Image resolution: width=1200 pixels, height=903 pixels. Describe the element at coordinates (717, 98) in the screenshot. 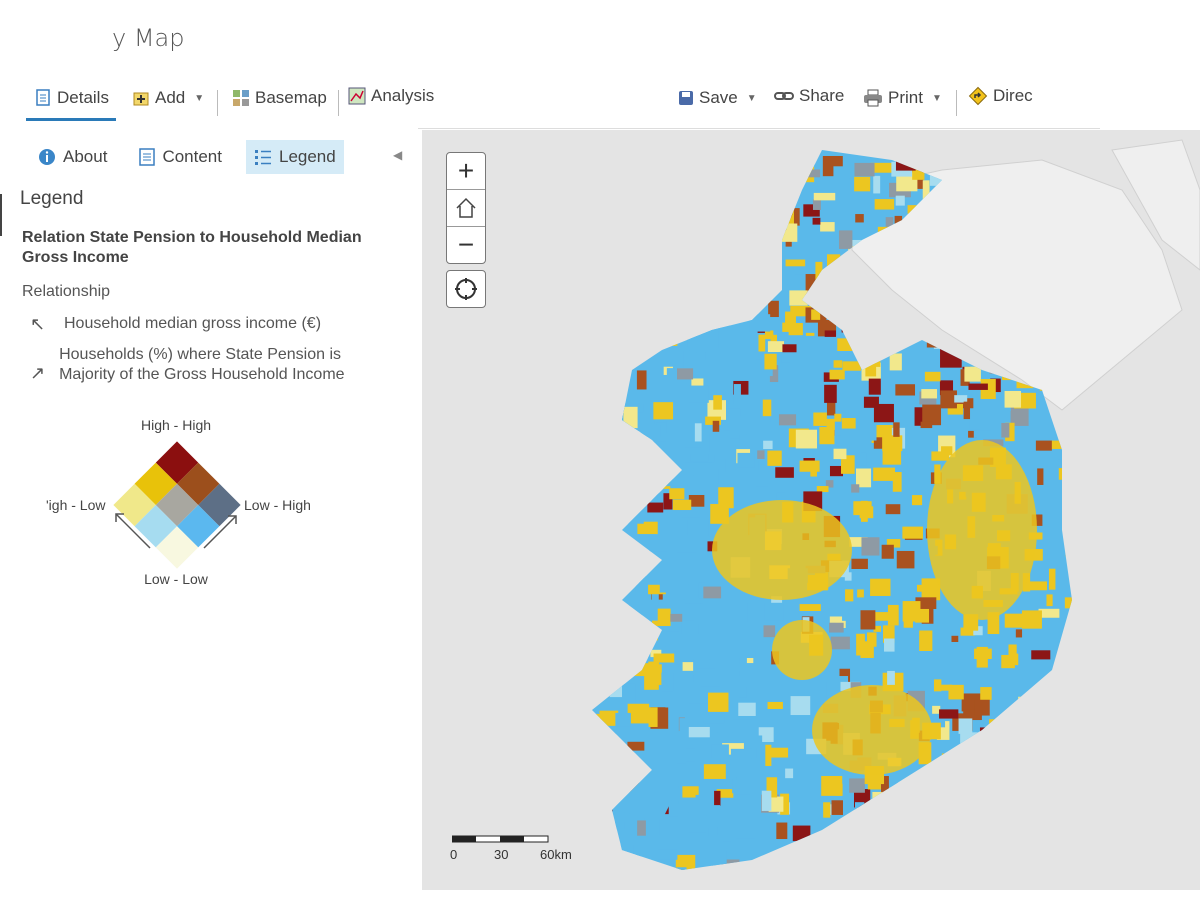

I see `save-button: Save ▼` at that location.